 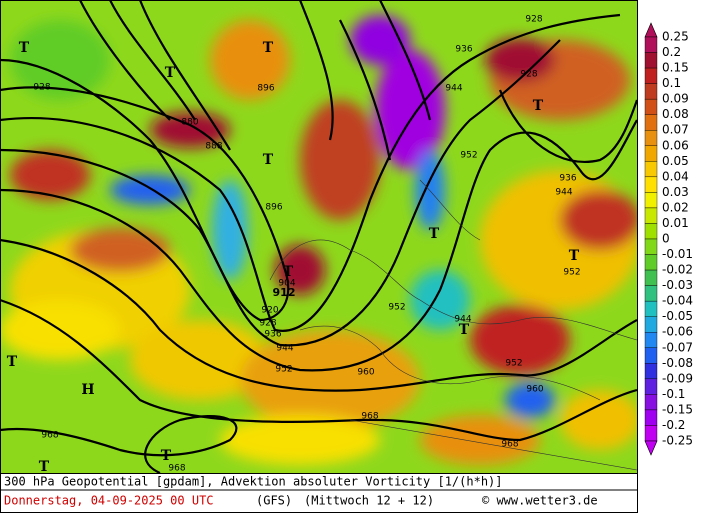 What do you see at coordinates (675, 130) in the screenshot?
I see `colorbar-label: 0.07` at bounding box center [675, 130].